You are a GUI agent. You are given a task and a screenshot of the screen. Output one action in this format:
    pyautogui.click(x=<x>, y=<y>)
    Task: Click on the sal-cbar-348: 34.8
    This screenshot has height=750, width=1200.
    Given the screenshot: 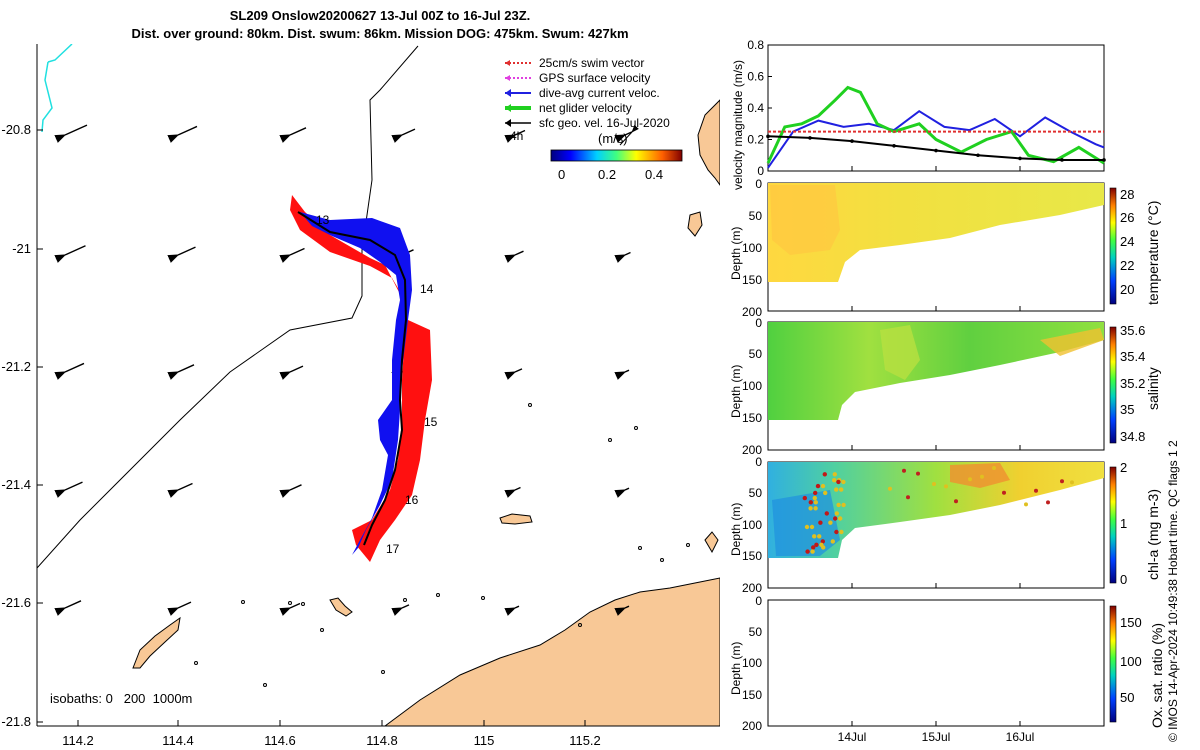 What is the action you would take?
    pyautogui.click(x=1132, y=436)
    